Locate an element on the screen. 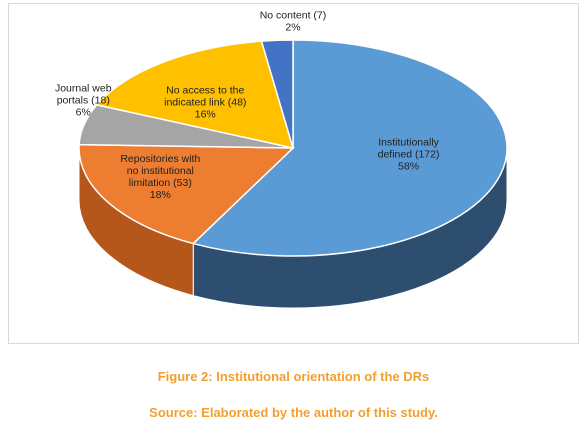 The width and height of the screenshot is (587, 427). data-label-line: defined (172) is located at coordinates (409, 154).